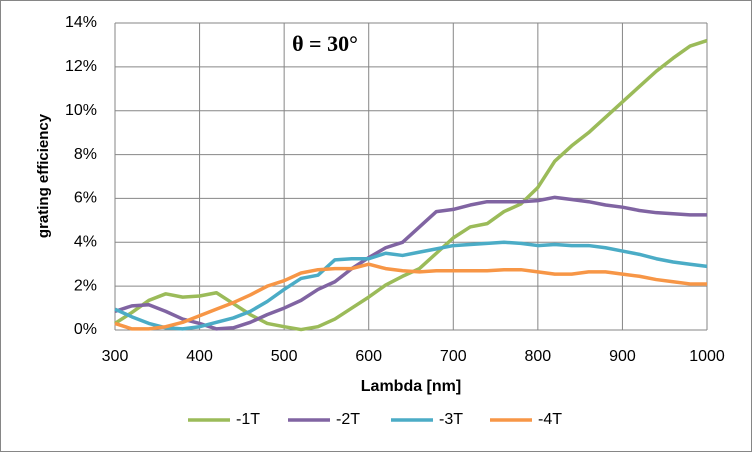 The height and width of the screenshot is (452, 752). I want to click on x-tick-label: 400, so click(199, 356).